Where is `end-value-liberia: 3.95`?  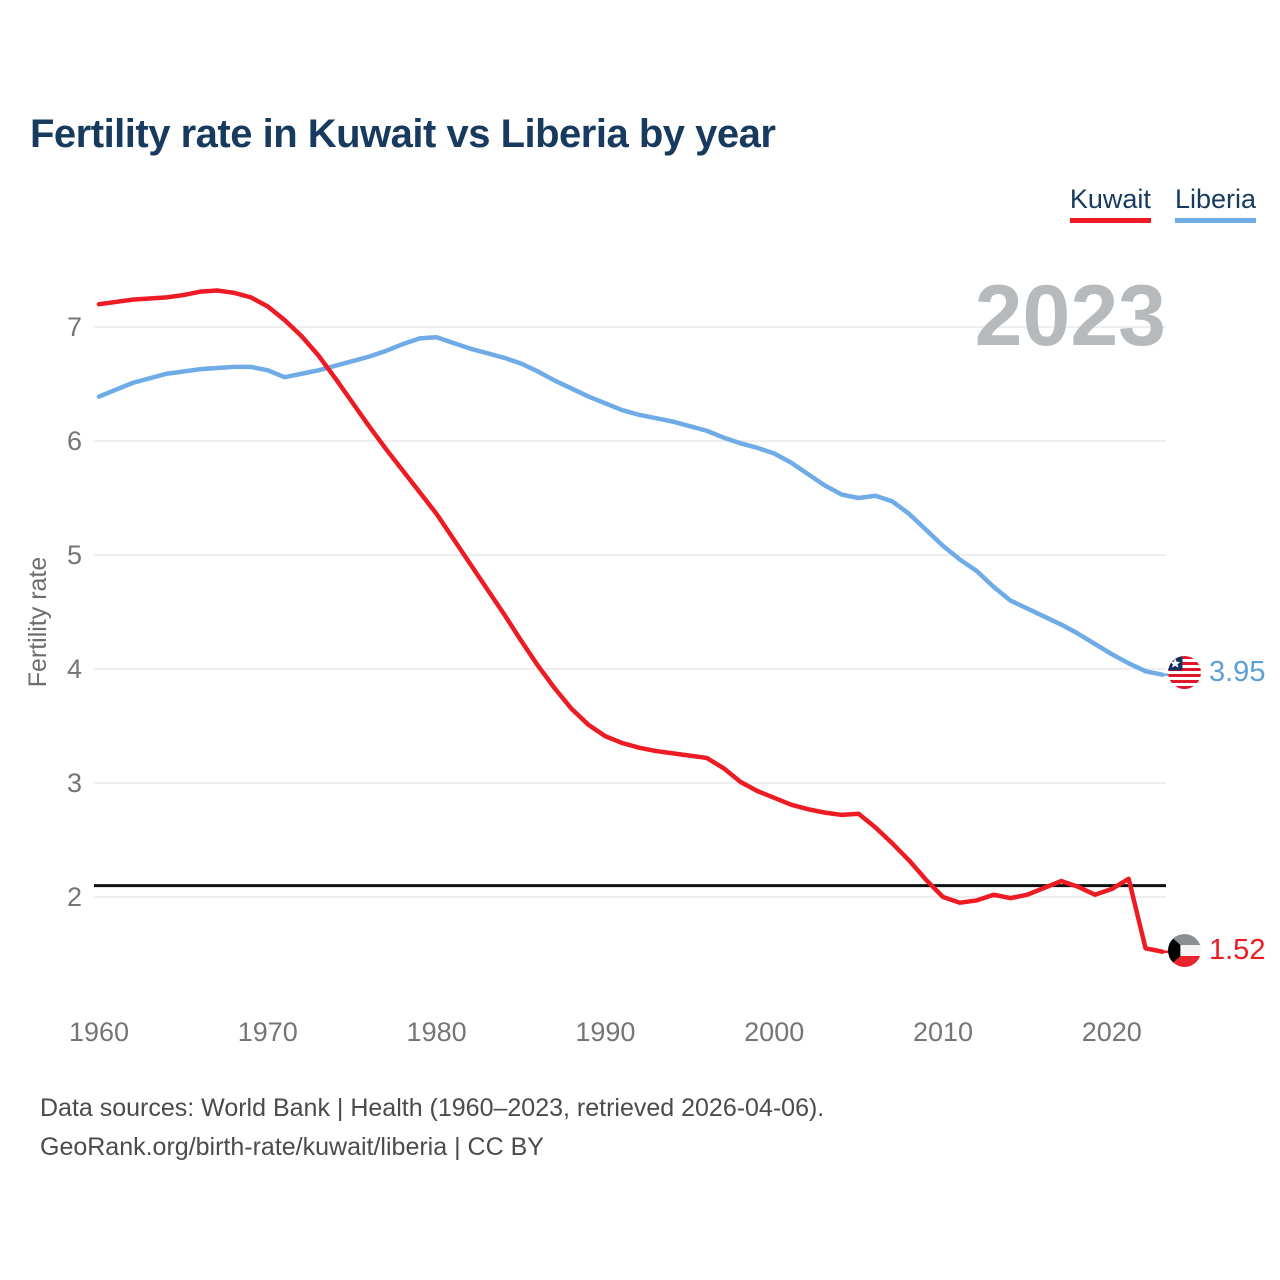
end-value-liberia: 3.95 is located at coordinates (1237, 672).